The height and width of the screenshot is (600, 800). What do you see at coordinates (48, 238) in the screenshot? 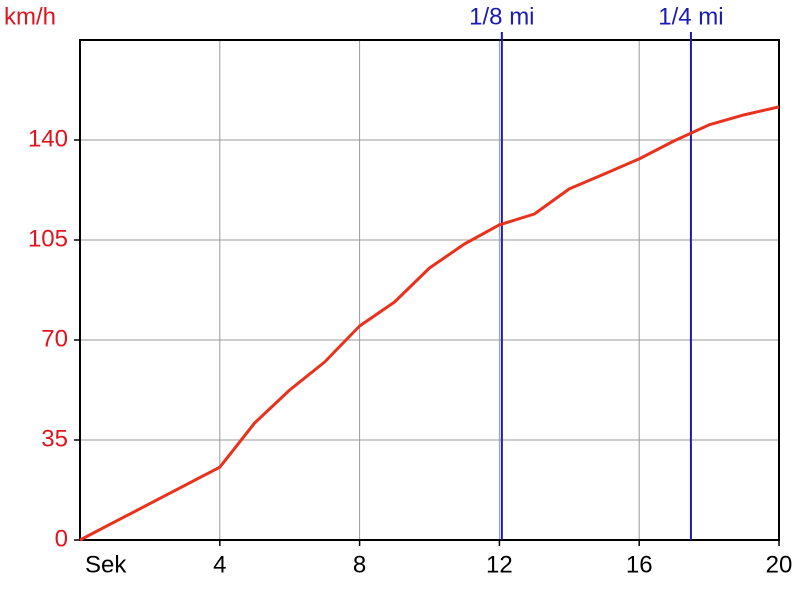
I see `y-tick-label: 105` at bounding box center [48, 238].